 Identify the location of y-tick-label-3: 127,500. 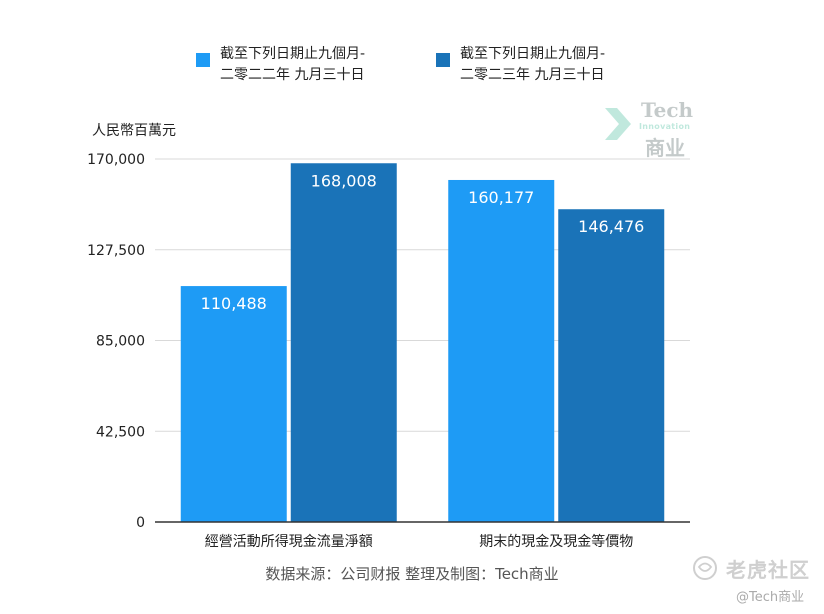
(116, 251).